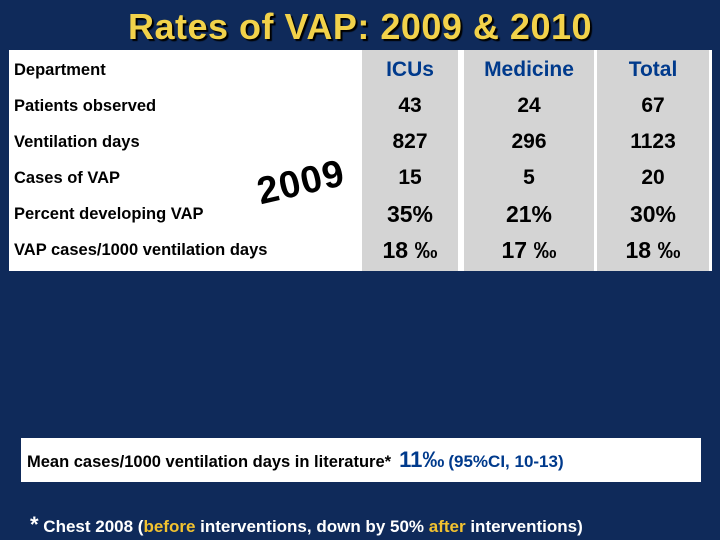 Image resolution: width=720 pixels, height=540 pixels. Describe the element at coordinates (447, 526) in the screenshot. I see `footnote-after: after` at that location.